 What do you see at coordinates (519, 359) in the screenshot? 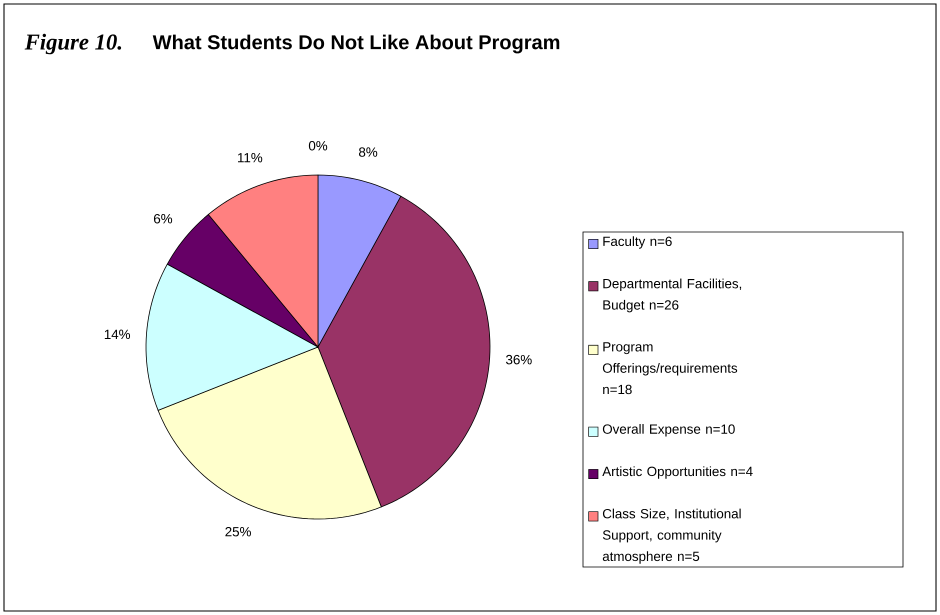
I see `data-label: 36%` at bounding box center [519, 359].